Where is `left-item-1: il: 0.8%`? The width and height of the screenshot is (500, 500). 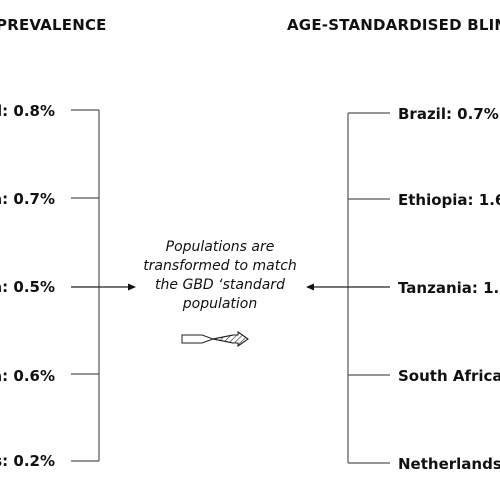 left-item-1: il: 0.8% is located at coordinates (27, 111).